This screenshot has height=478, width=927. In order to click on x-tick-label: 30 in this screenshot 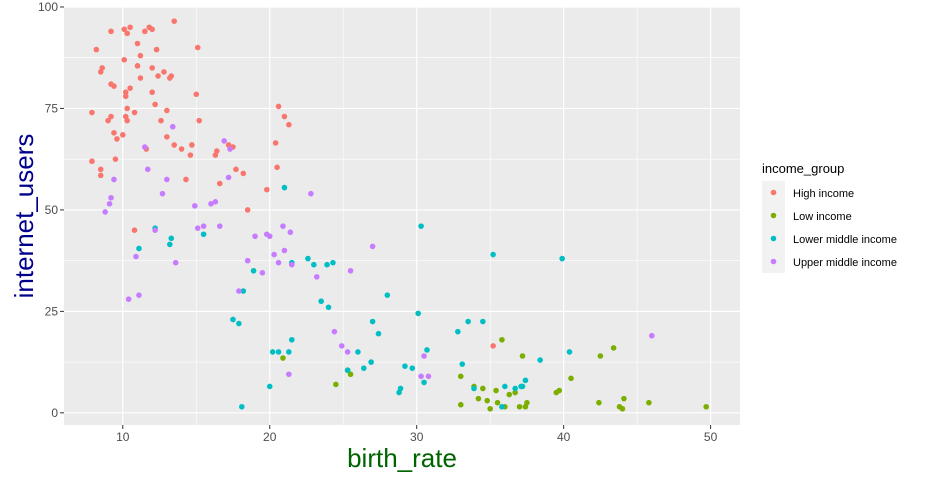, I will do `click(417, 437)`.